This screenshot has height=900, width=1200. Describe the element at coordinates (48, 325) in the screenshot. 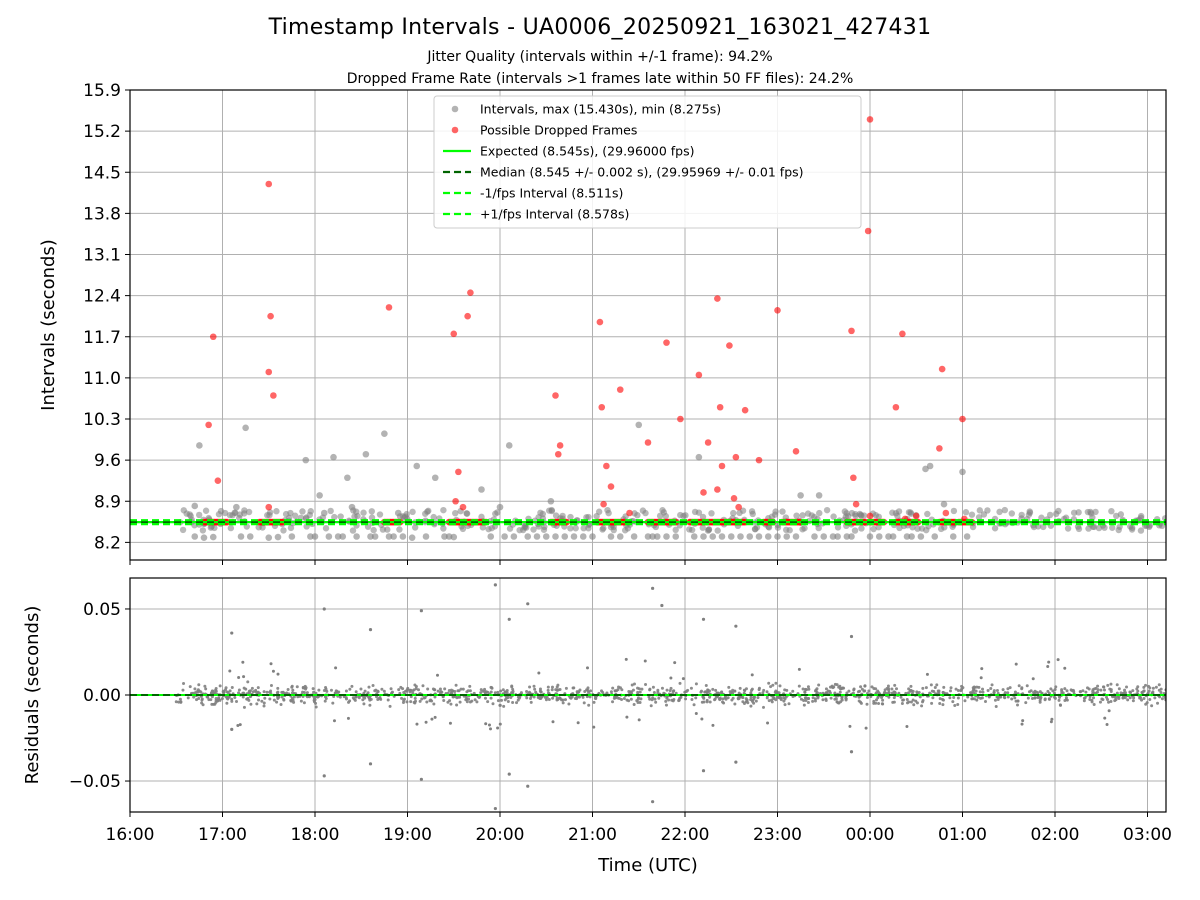

I see `intervals-y-axis-label: Intervals (seconds)` at that location.